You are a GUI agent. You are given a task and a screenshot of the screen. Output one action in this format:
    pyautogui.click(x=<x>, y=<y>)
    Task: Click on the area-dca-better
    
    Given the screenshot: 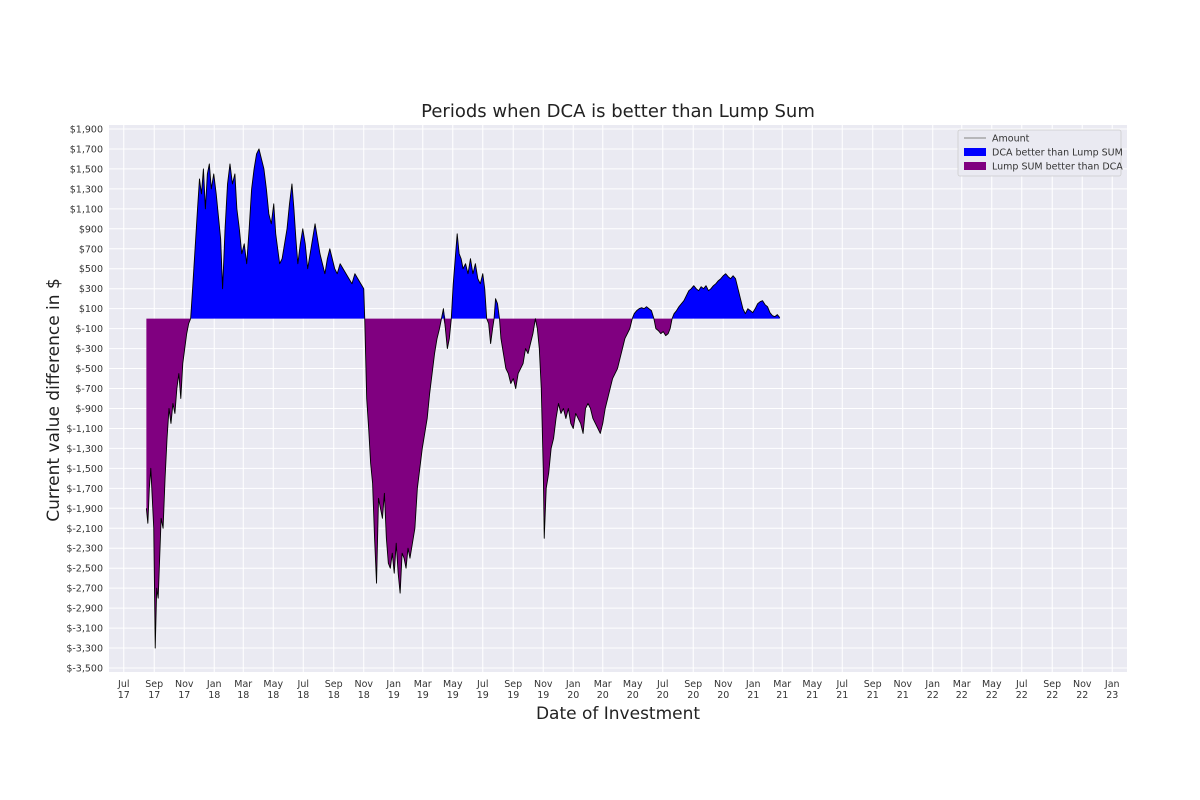 What is the action you would take?
    pyautogui.click(x=463, y=233)
    